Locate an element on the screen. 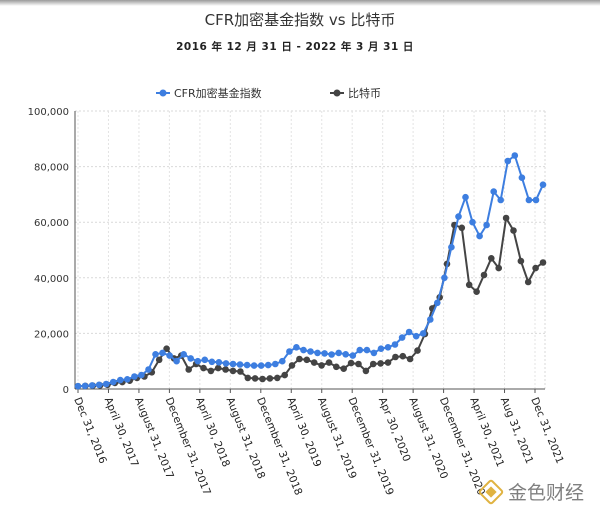 Image resolution: width=600 pixels, height=515 pixels. y-axis-ticks: 0 20,000 40,000 60,000 80,000 100,000 is located at coordinates (48, 251).